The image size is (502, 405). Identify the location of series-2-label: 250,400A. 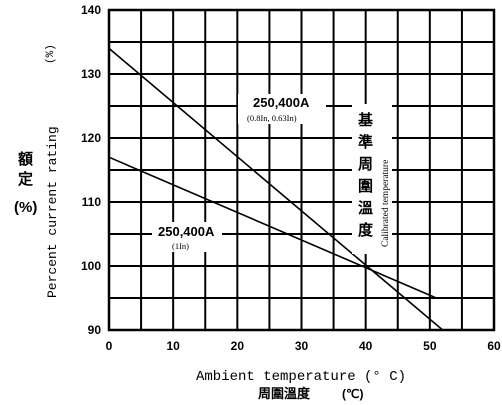
(186, 231).